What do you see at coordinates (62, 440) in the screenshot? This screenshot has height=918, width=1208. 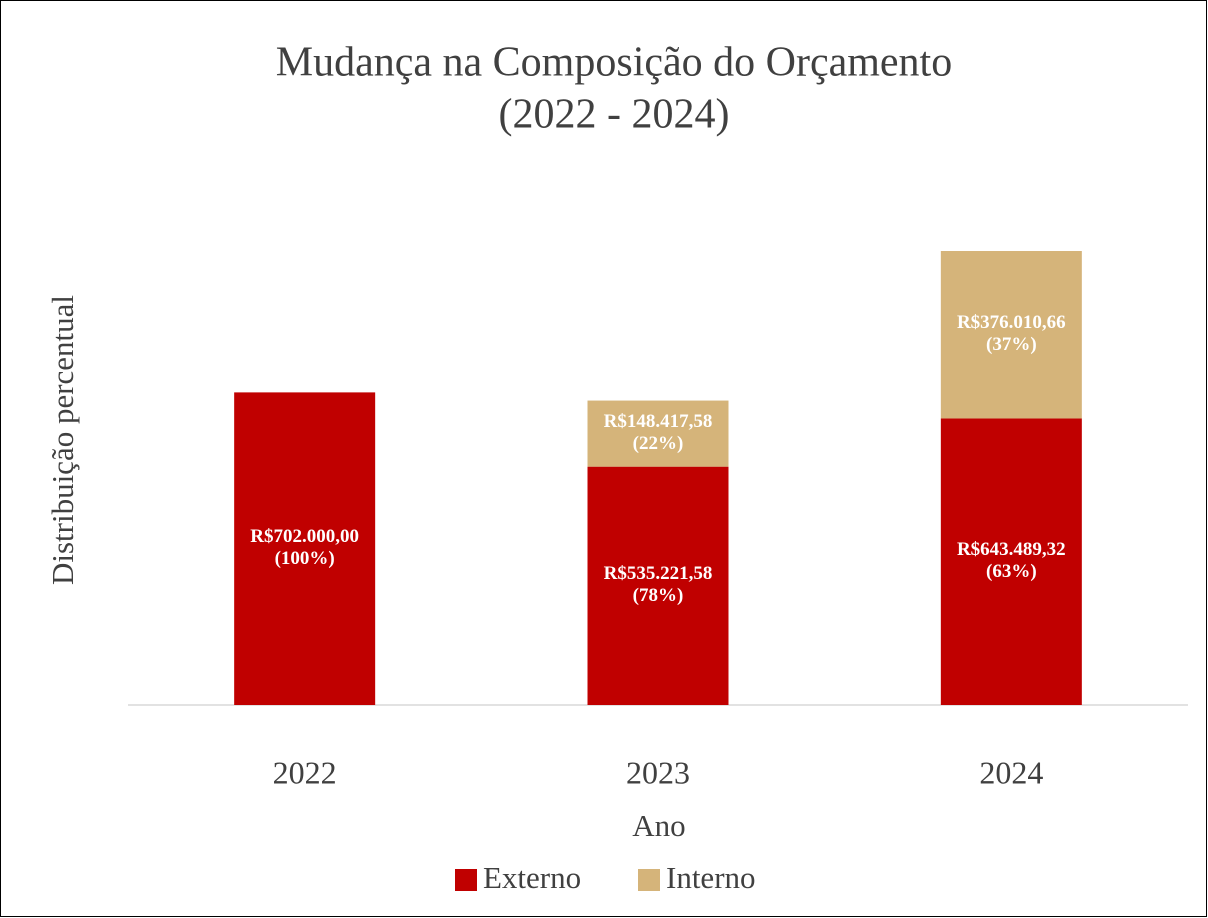 I see `y-axis-label: Distribuição percentual` at bounding box center [62, 440].